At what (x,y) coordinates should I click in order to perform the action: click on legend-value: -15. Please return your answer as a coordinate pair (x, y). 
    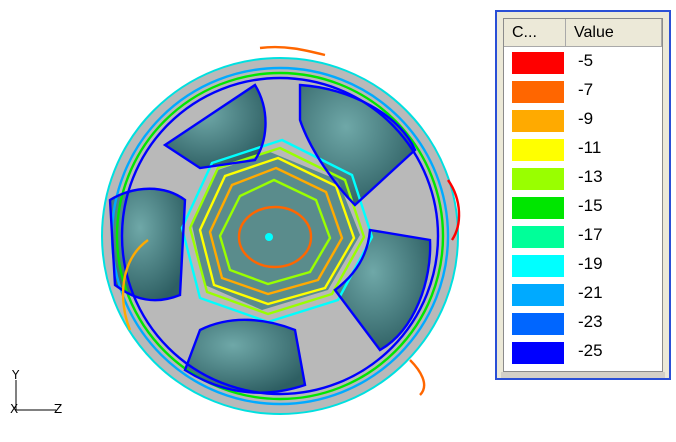
    Looking at the image, I should click on (590, 205).